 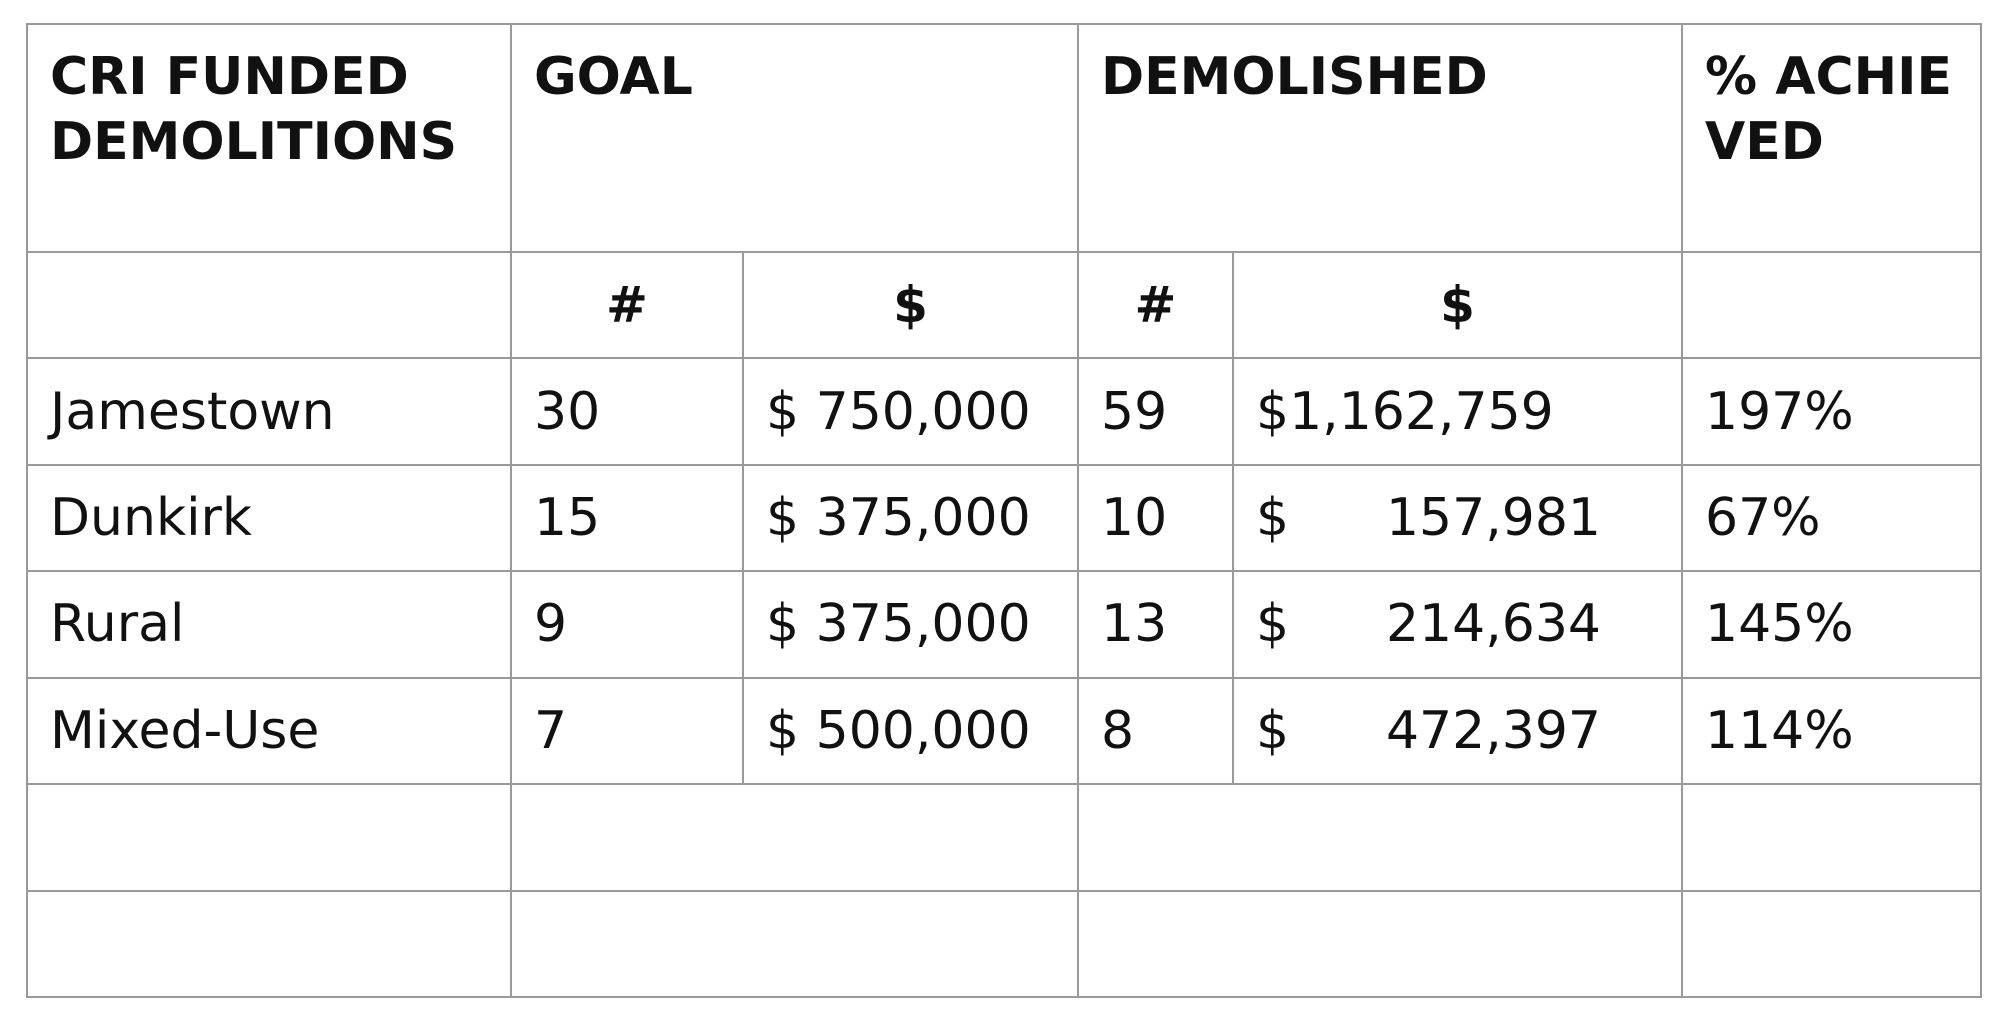 What do you see at coordinates (269, 411) in the screenshot?
I see `row-name: Jamestown` at bounding box center [269, 411].